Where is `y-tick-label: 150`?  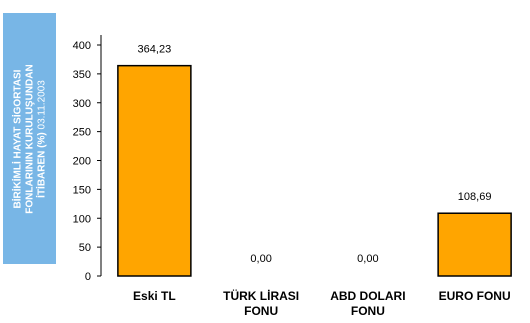
y-tick-label: 150 is located at coordinates (82, 190).